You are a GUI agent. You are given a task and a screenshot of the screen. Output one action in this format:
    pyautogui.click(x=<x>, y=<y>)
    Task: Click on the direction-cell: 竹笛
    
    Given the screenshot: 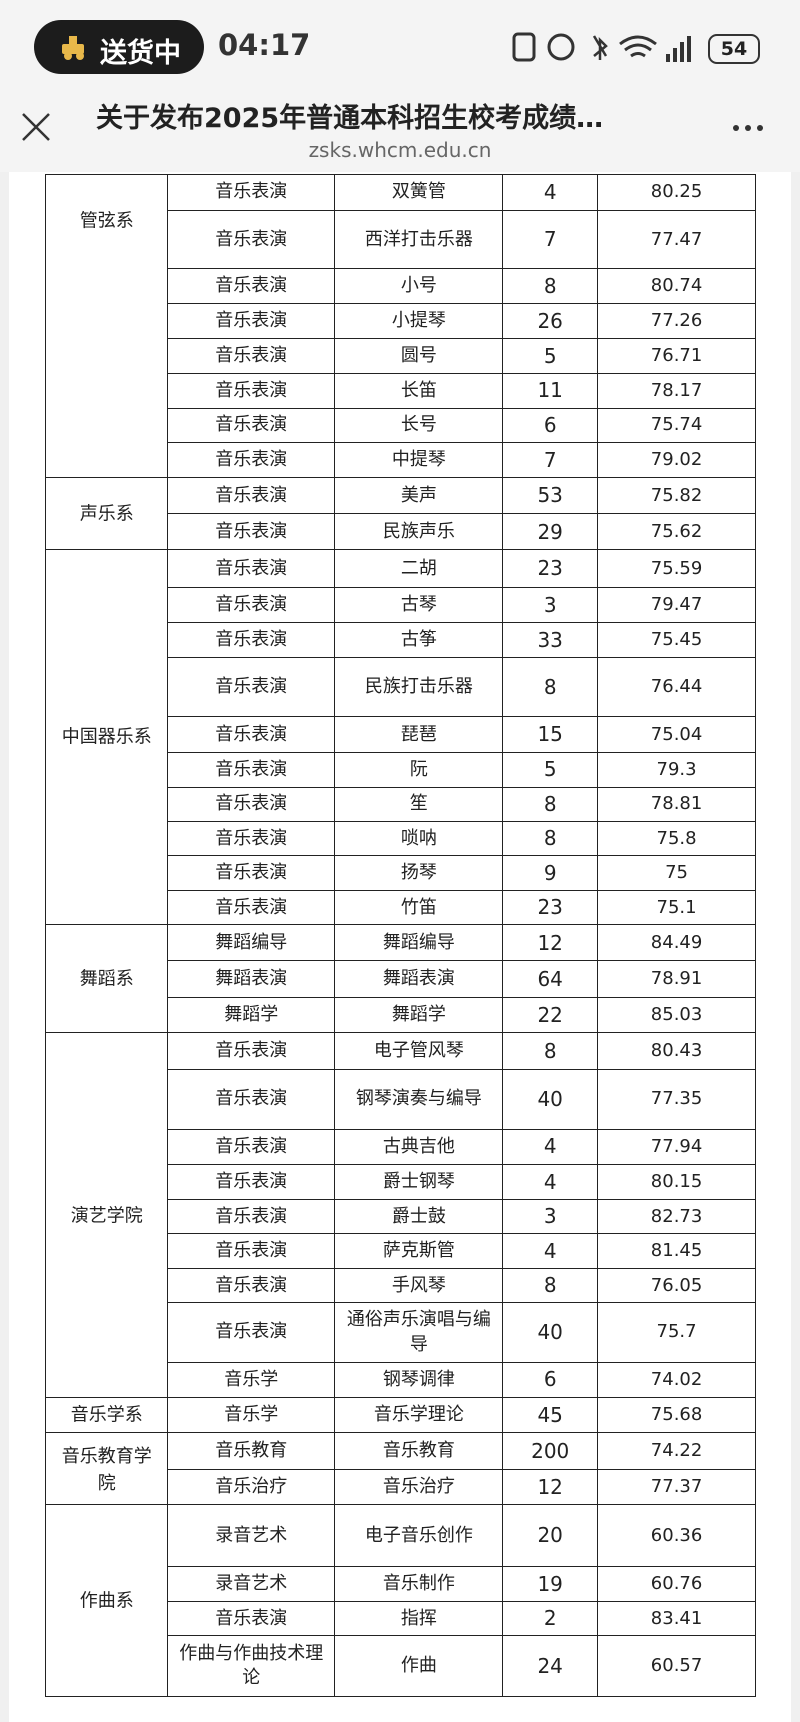 What is the action you would take?
    pyautogui.click(x=419, y=908)
    